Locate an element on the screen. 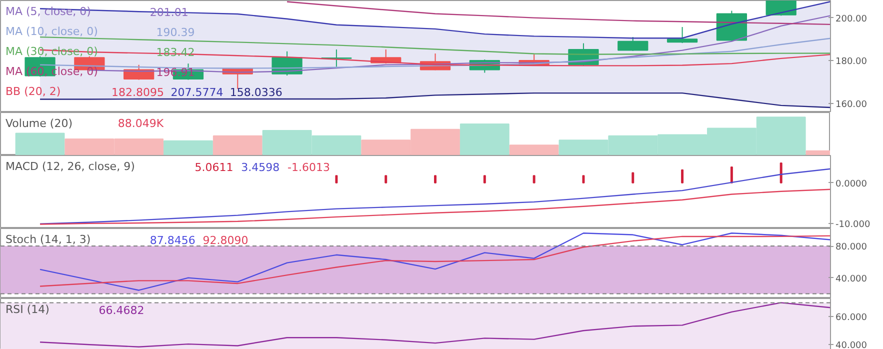 The width and height of the screenshot is (883, 349). annotation: -1.6013 is located at coordinates (309, 167).